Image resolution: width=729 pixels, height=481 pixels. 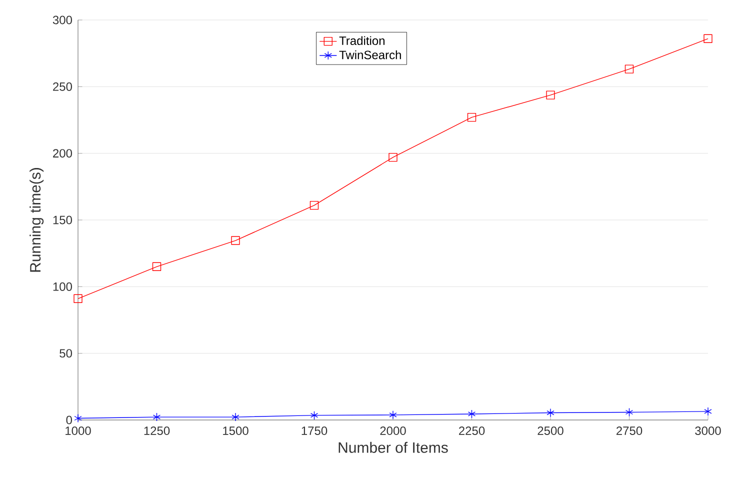 What do you see at coordinates (629, 431) in the screenshot?
I see `x-tick-label: 2750` at bounding box center [629, 431].